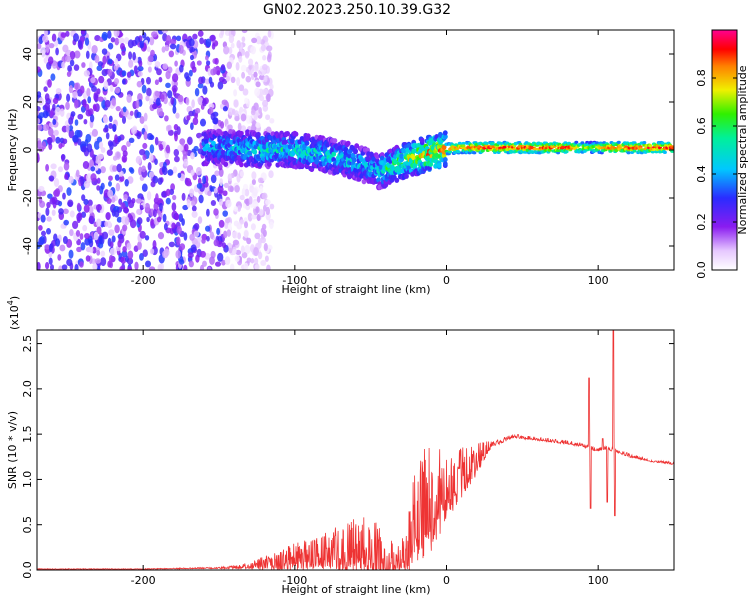  What do you see at coordinates (357, 10) in the screenshot?
I see `chart-title: GN02.2023.250.10.39.G32` at bounding box center [357, 10].